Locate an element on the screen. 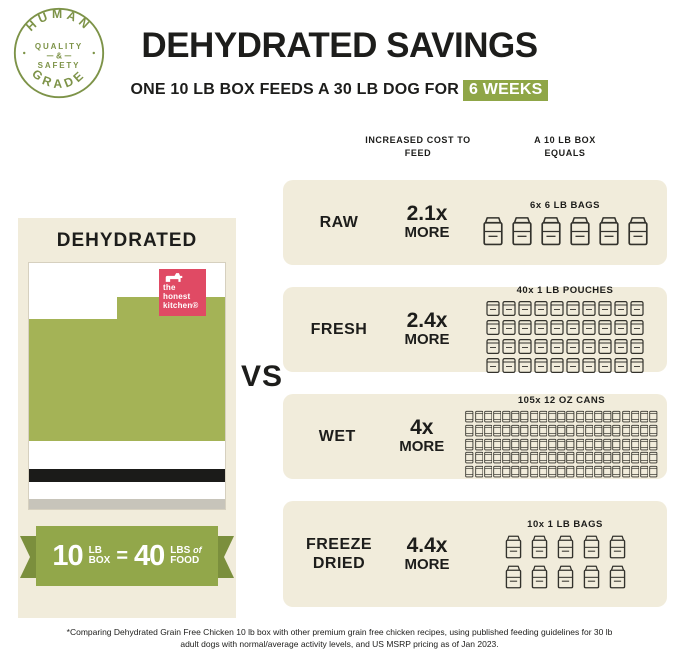 The image size is (679, 655). ribbon-shape is located at coordinates (127, 556).